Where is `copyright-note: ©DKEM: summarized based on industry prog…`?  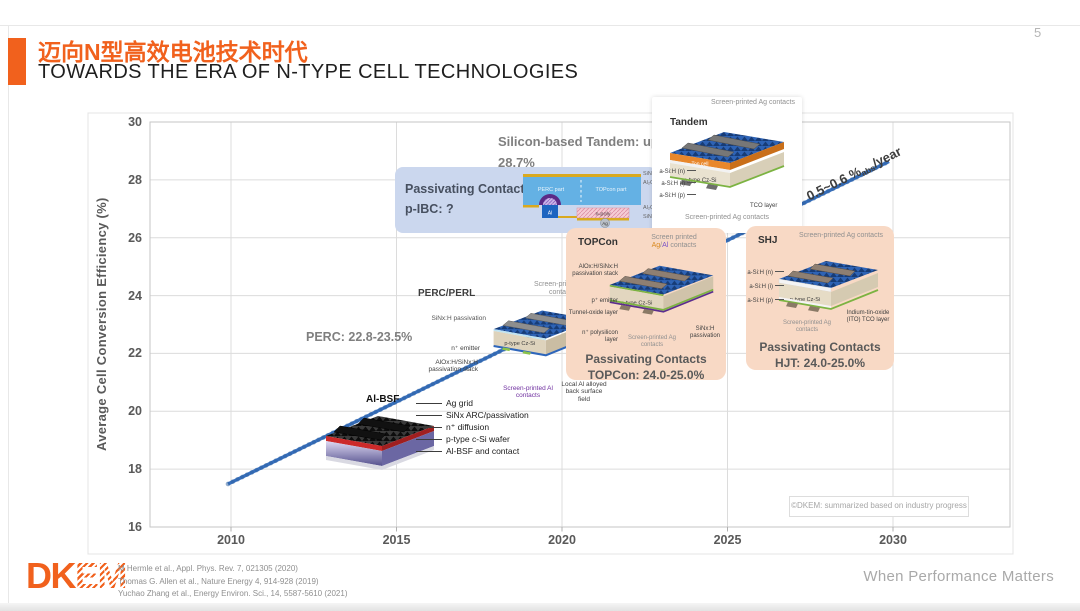 copyright-note: ©DKEM: summarized based on industry prog… is located at coordinates (879, 506).